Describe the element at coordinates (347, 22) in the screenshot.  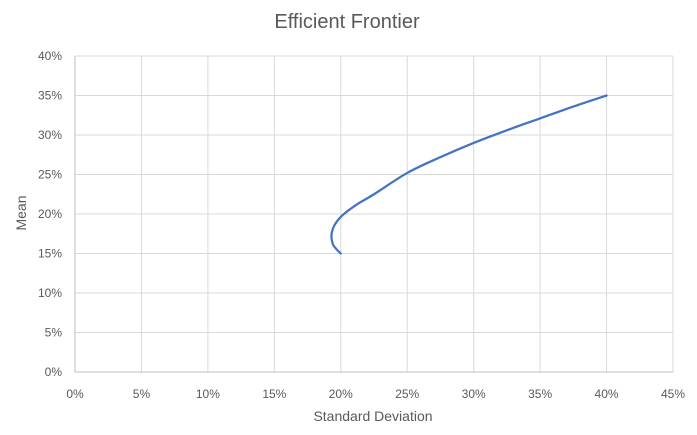
I see `chart-title: Efficient Frontier` at that location.